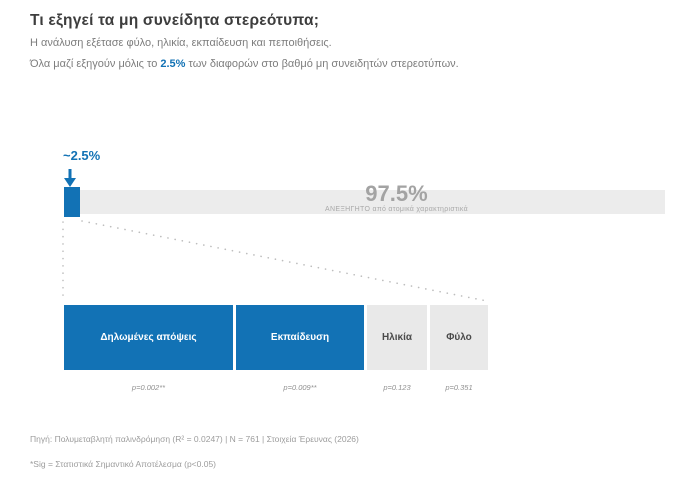  I want to click on page-title: Τι εξηγεί τα μη συνείδητα στερεότυπα;, so click(175, 20).